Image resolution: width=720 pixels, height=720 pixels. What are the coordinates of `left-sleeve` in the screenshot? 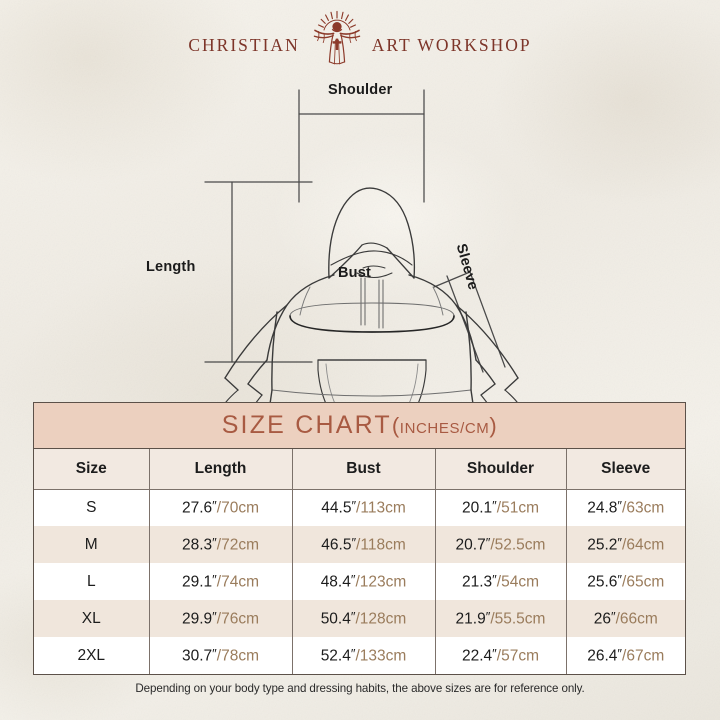 It's located at (256, 354).